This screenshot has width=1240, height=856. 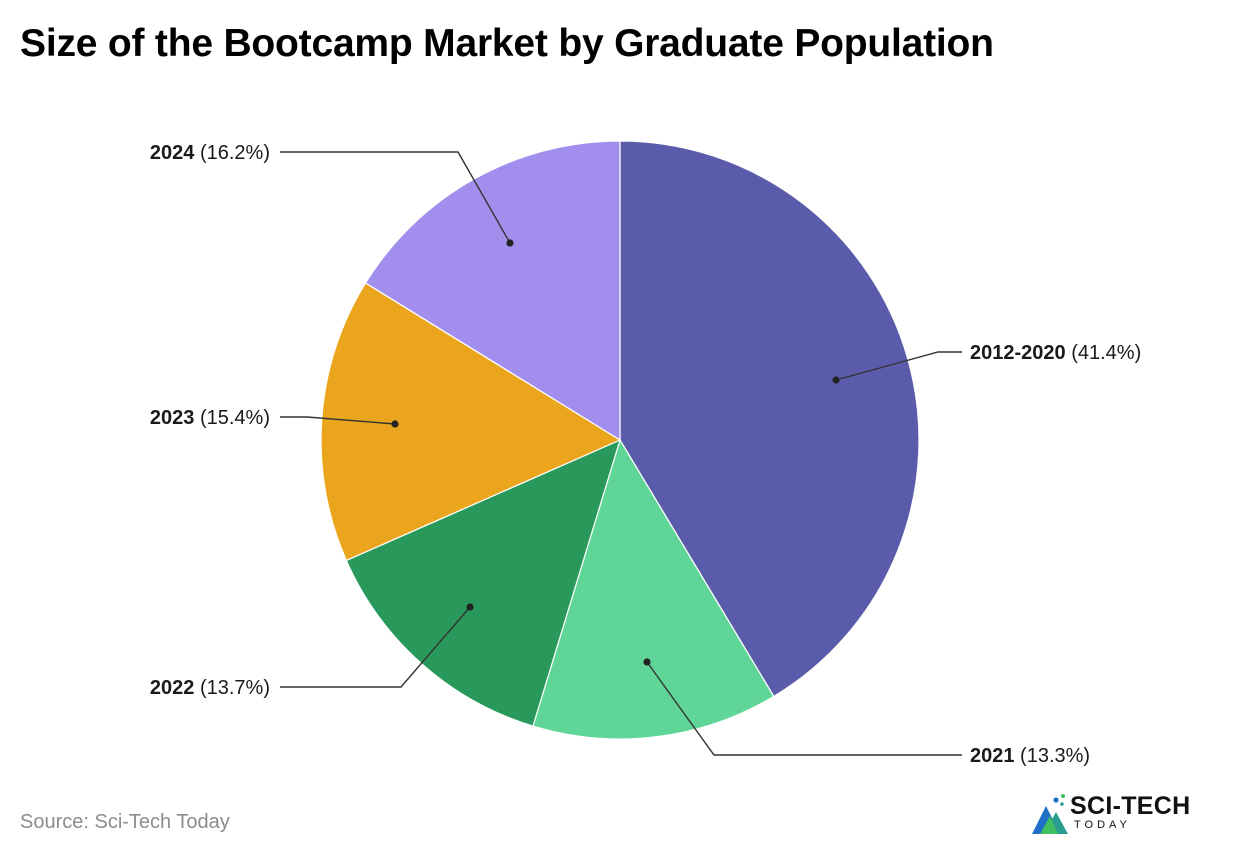 I want to click on slice-label-value: (13.7%), so click(x=232, y=688).